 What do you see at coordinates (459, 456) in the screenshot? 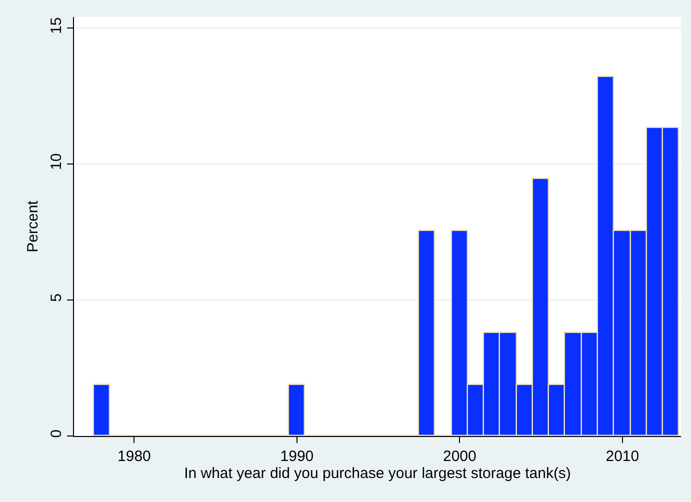
I see `x-tick-label: 2000` at bounding box center [459, 456].